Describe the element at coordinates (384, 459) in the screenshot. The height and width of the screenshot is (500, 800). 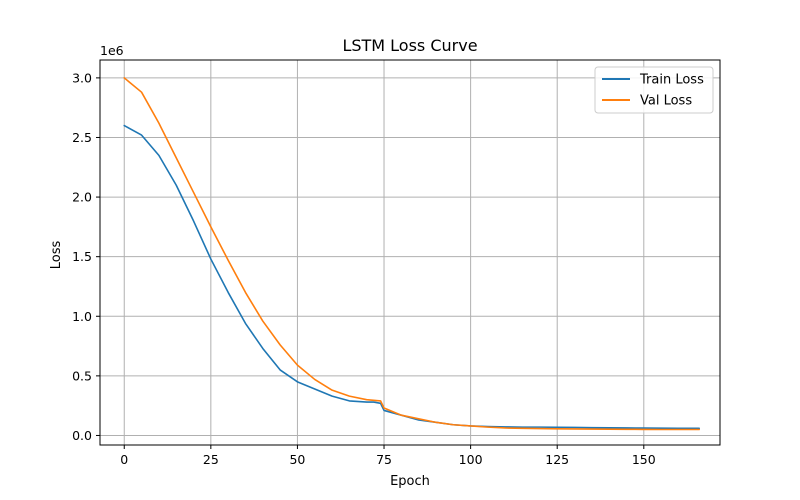
I see `x-tick-label: 75` at that location.